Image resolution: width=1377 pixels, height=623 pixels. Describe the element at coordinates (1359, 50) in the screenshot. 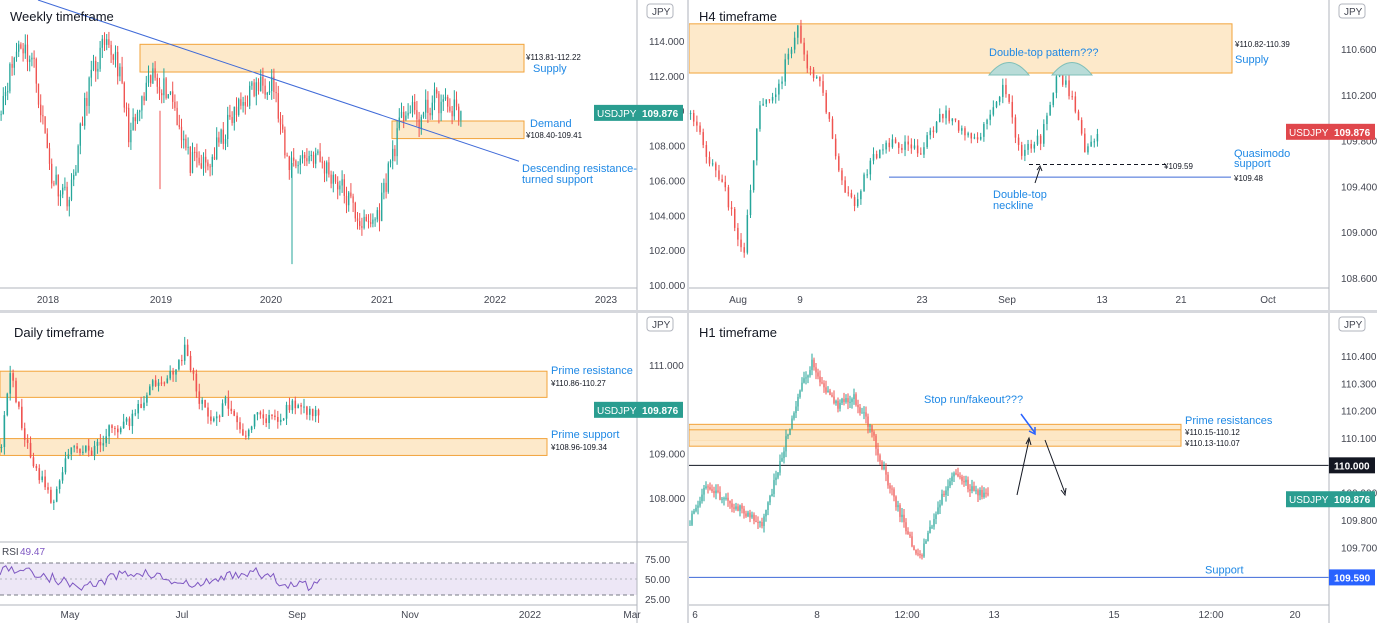

I see `h4-y-tick-label: 110.600` at that location.